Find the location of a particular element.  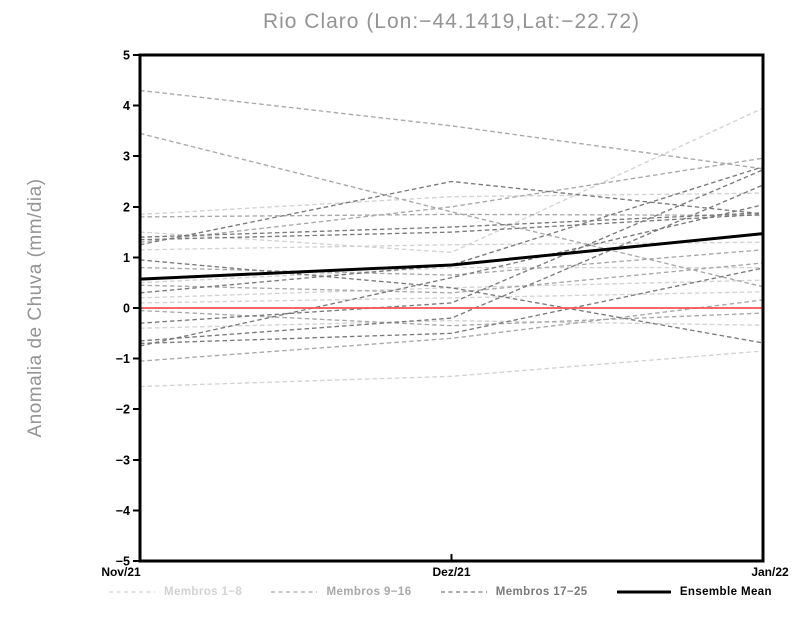

legend-item-members-9-16: Membros 9−16 is located at coordinates (340, 592).